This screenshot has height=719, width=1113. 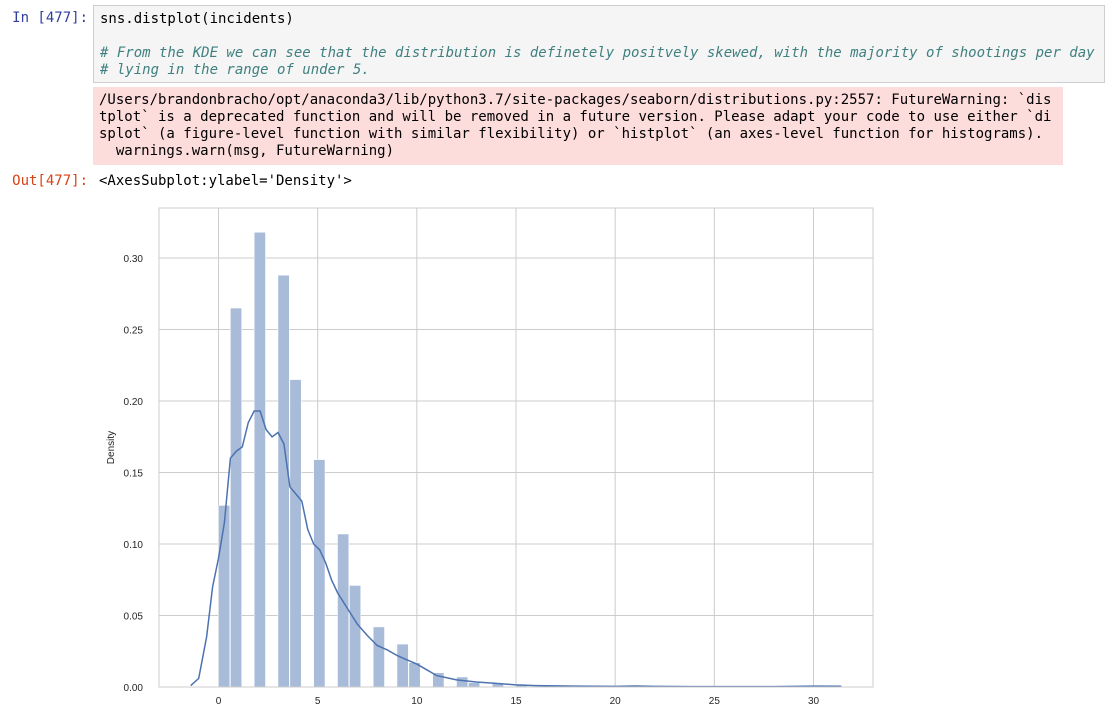 I want to click on input-prompt: In [477]:, so click(x=50, y=18).